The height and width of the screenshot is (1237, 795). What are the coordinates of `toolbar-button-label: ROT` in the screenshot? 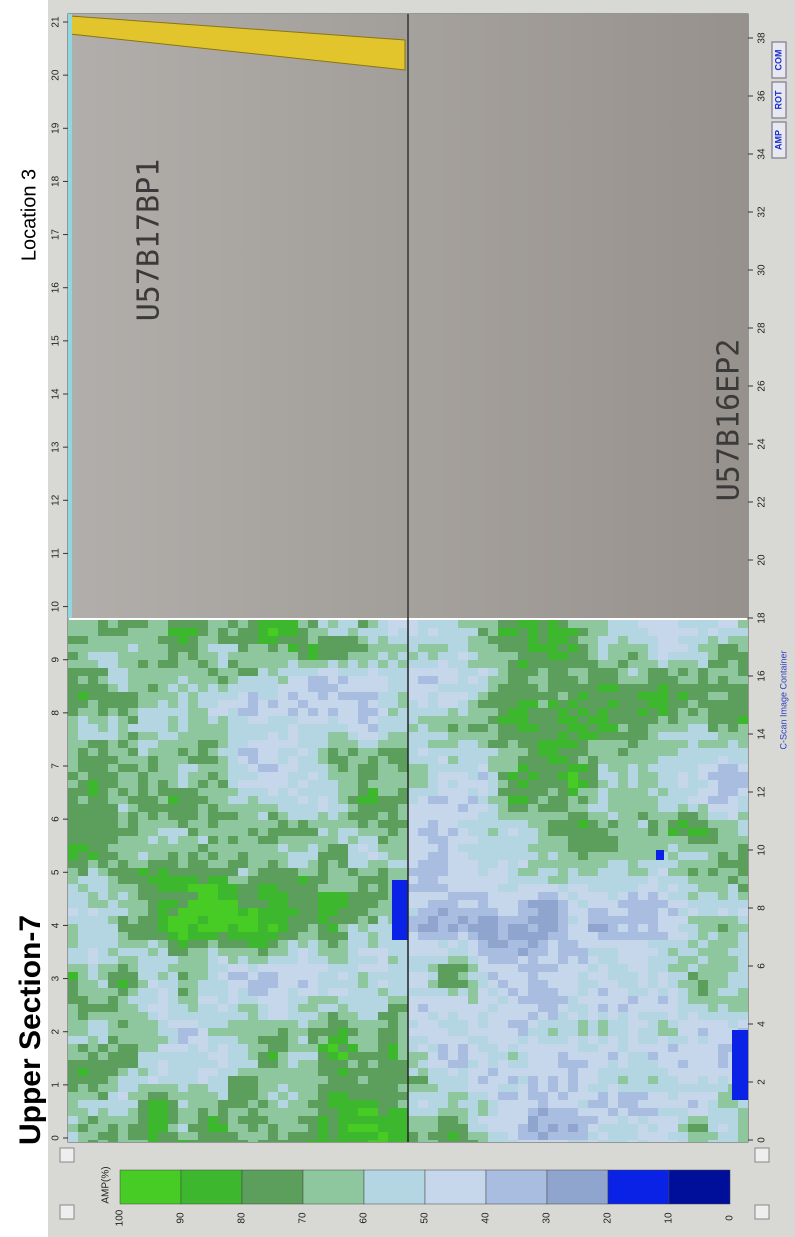 It's located at (778, 100).